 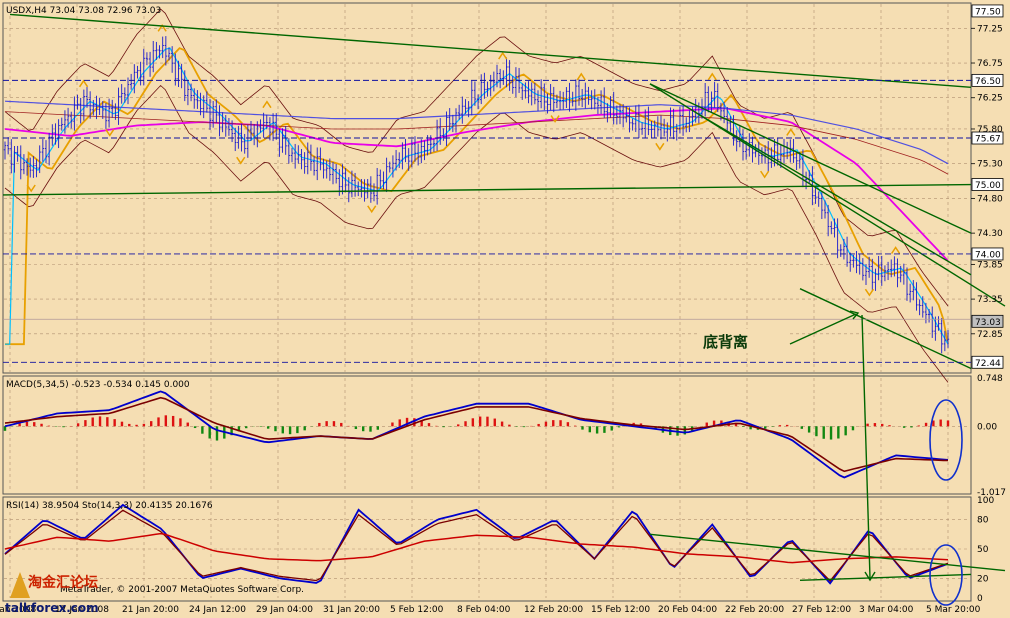 I want to click on macd-line, so click(x=476, y=434).